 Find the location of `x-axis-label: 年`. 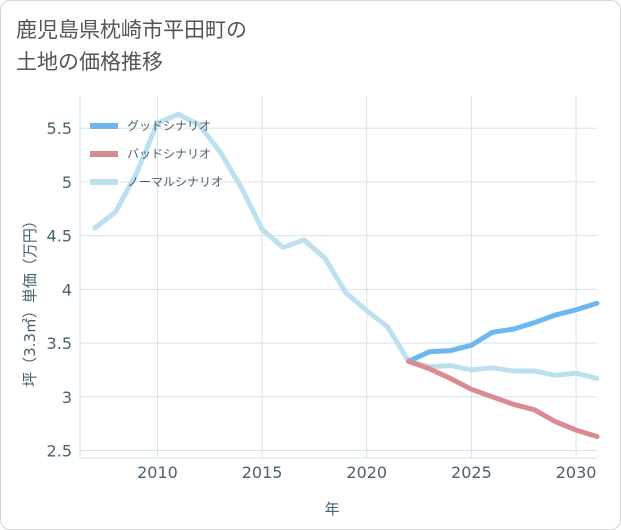

x-axis-label: 年 is located at coordinates (331, 509).